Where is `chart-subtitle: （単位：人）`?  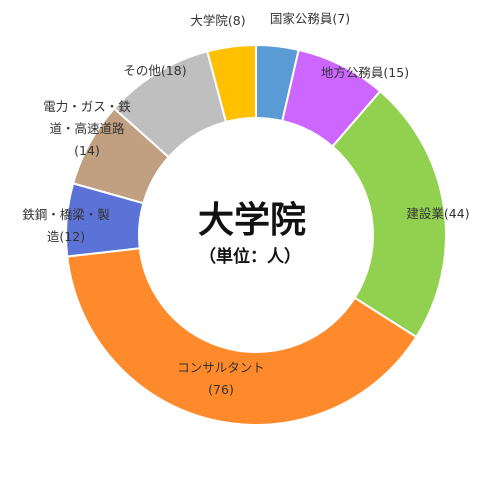 chart-subtitle: （単位：人） is located at coordinates (250, 256).